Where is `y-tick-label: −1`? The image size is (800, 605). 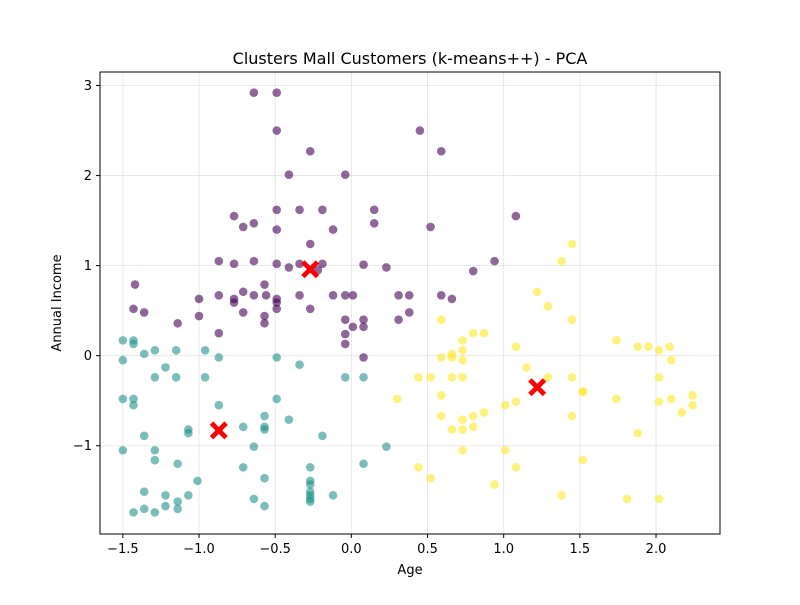 y-tick-label: −1 is located at coordinates (82, 446).